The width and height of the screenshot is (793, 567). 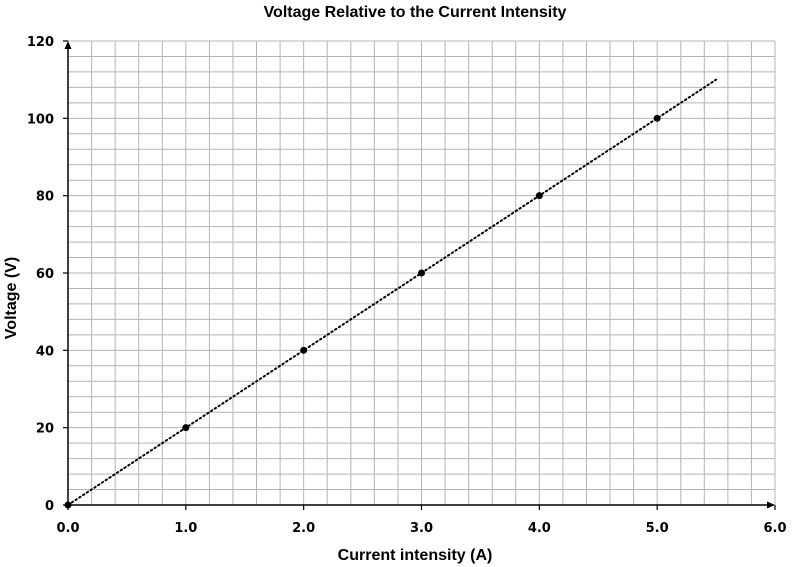 I want to click on y-tick-label: 20, so click(x=45, y=429).